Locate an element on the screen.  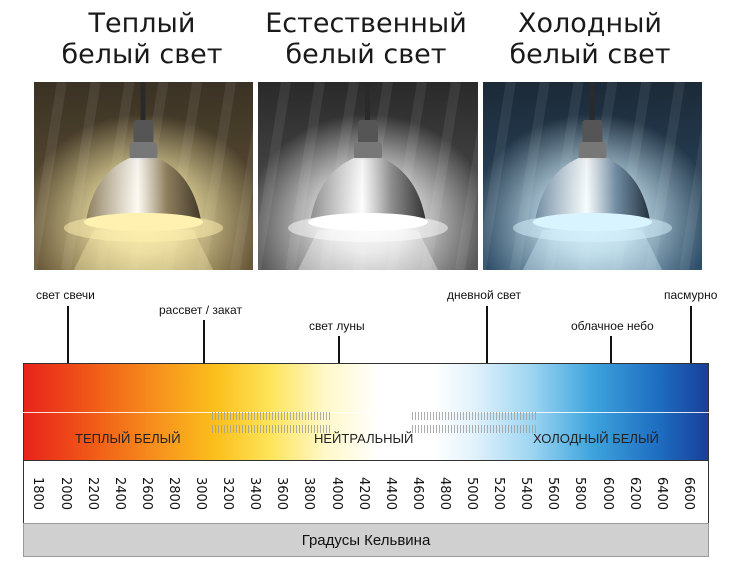
kelvin-tick-label: 5000 is located at coordinates (472, 493).